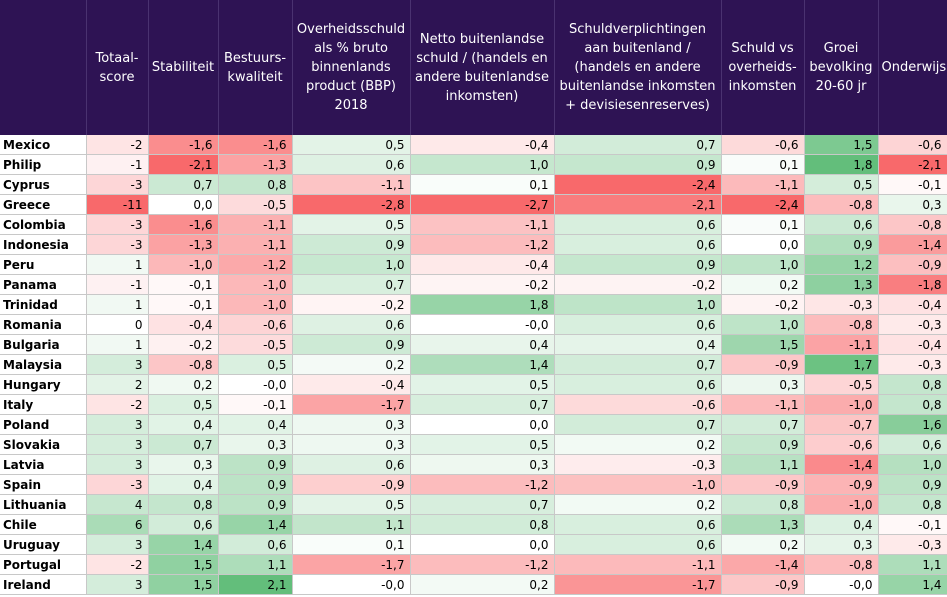 The height and width of the screenshot is (597, 947). What do you see at coordinates (43, 204) in the screenshot?
I see `country-cell: Greece` at bounding box center [43, 204].